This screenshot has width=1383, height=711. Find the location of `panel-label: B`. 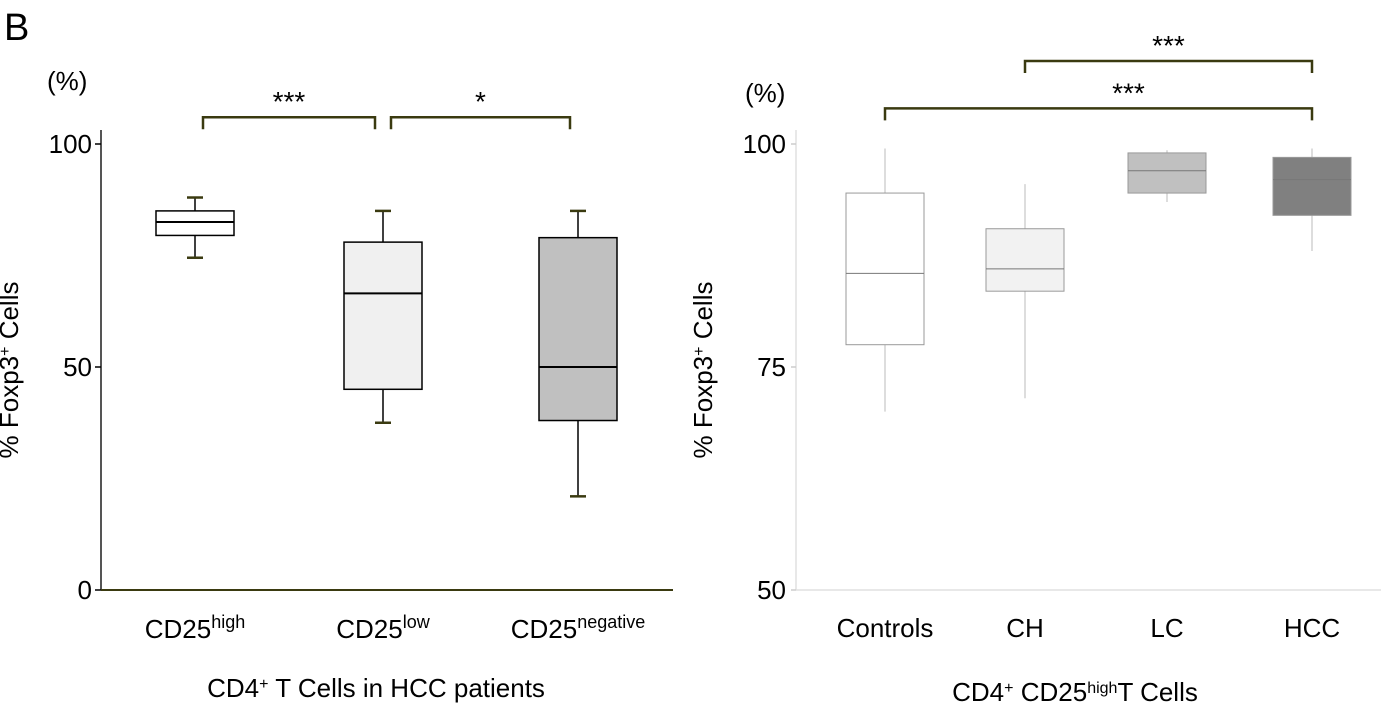

panel-label: B is located at coordinates (16, 28).